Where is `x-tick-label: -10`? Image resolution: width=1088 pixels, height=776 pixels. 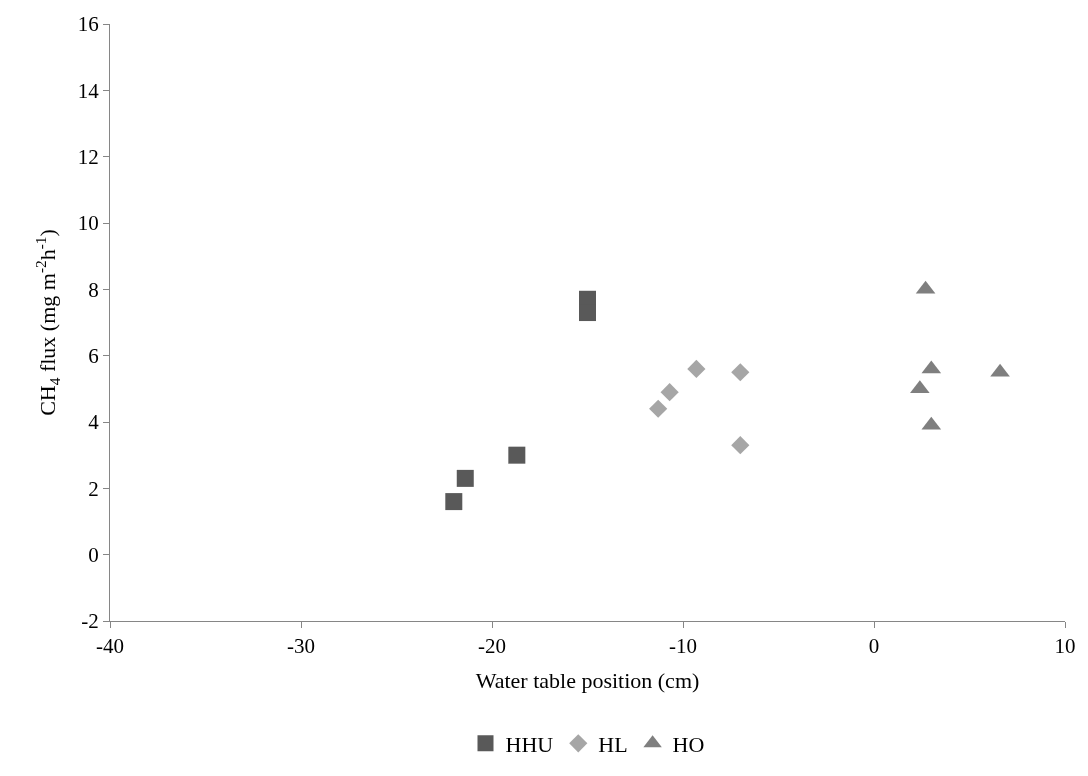 x-tick-label: -10 is located at coordinates (683, 646).